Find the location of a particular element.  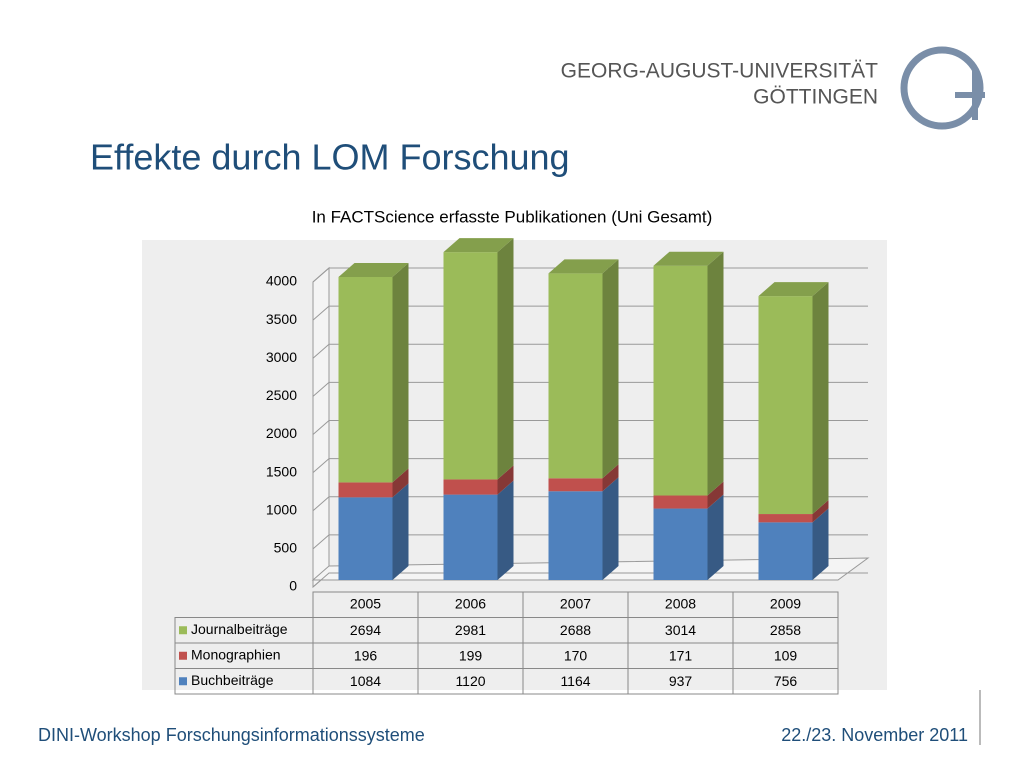

x-tick-label: 2006 is located at coordinates (470, 603).